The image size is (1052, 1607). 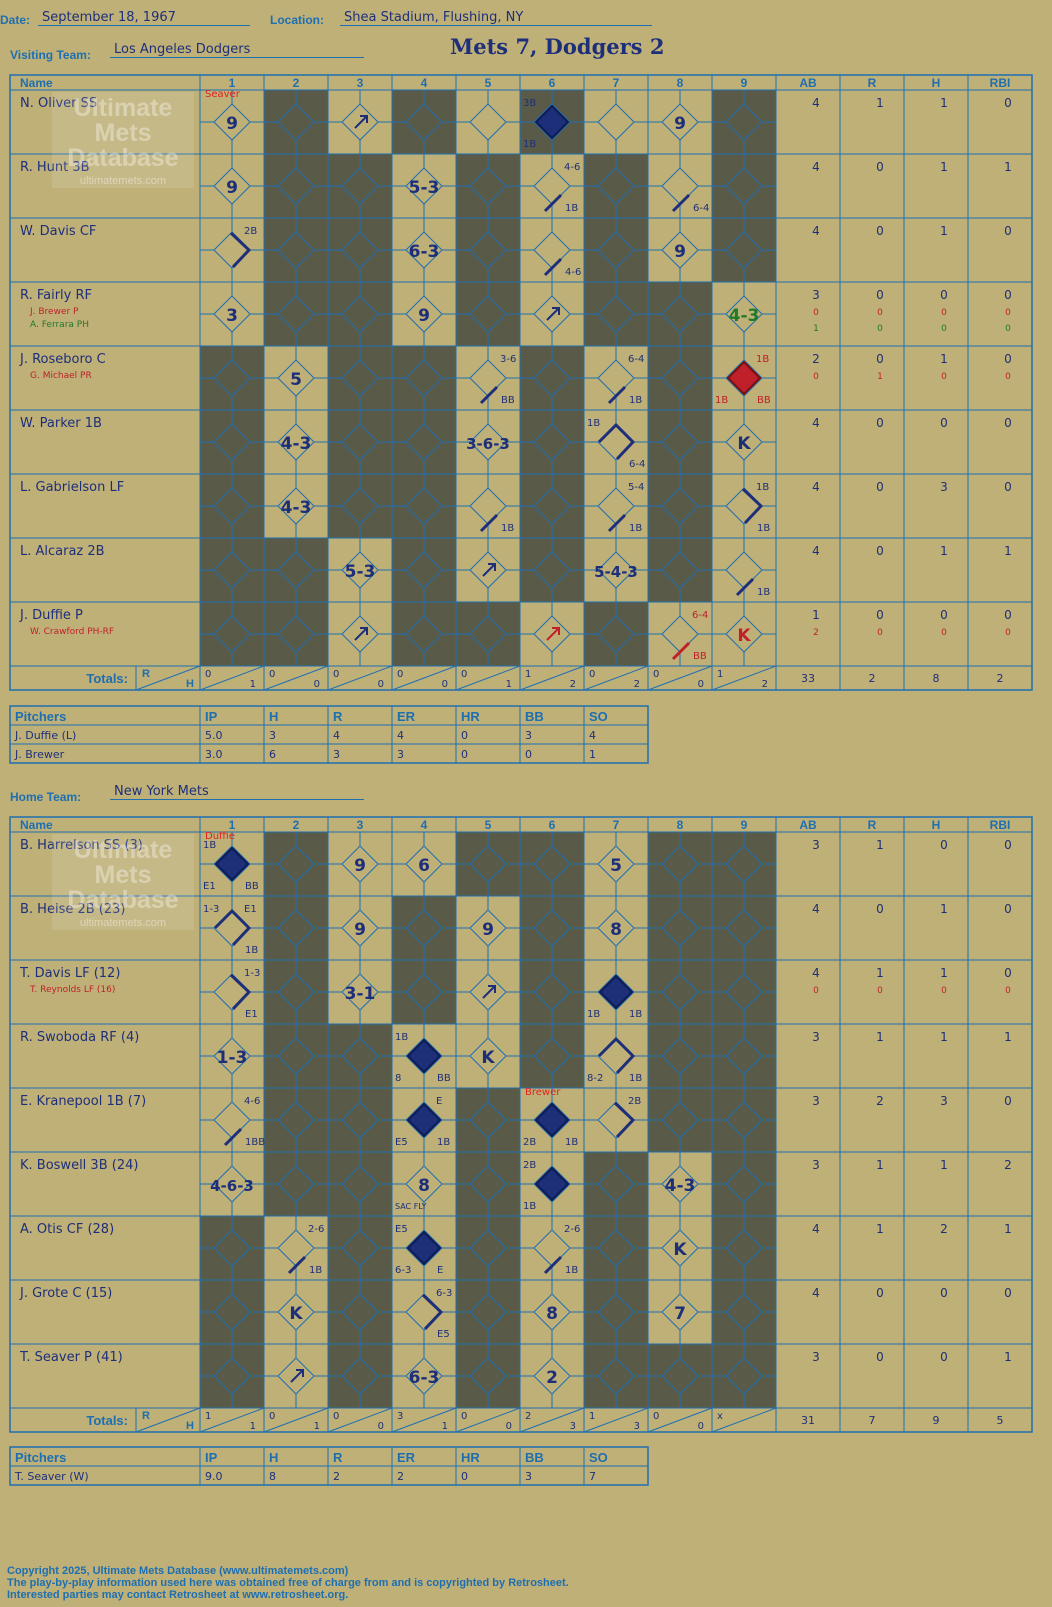 What do you see at coordinates (69, 973) in the screenshot?
I see `player-name: T. Davis LF (12)` at bounding box center [69, 973].